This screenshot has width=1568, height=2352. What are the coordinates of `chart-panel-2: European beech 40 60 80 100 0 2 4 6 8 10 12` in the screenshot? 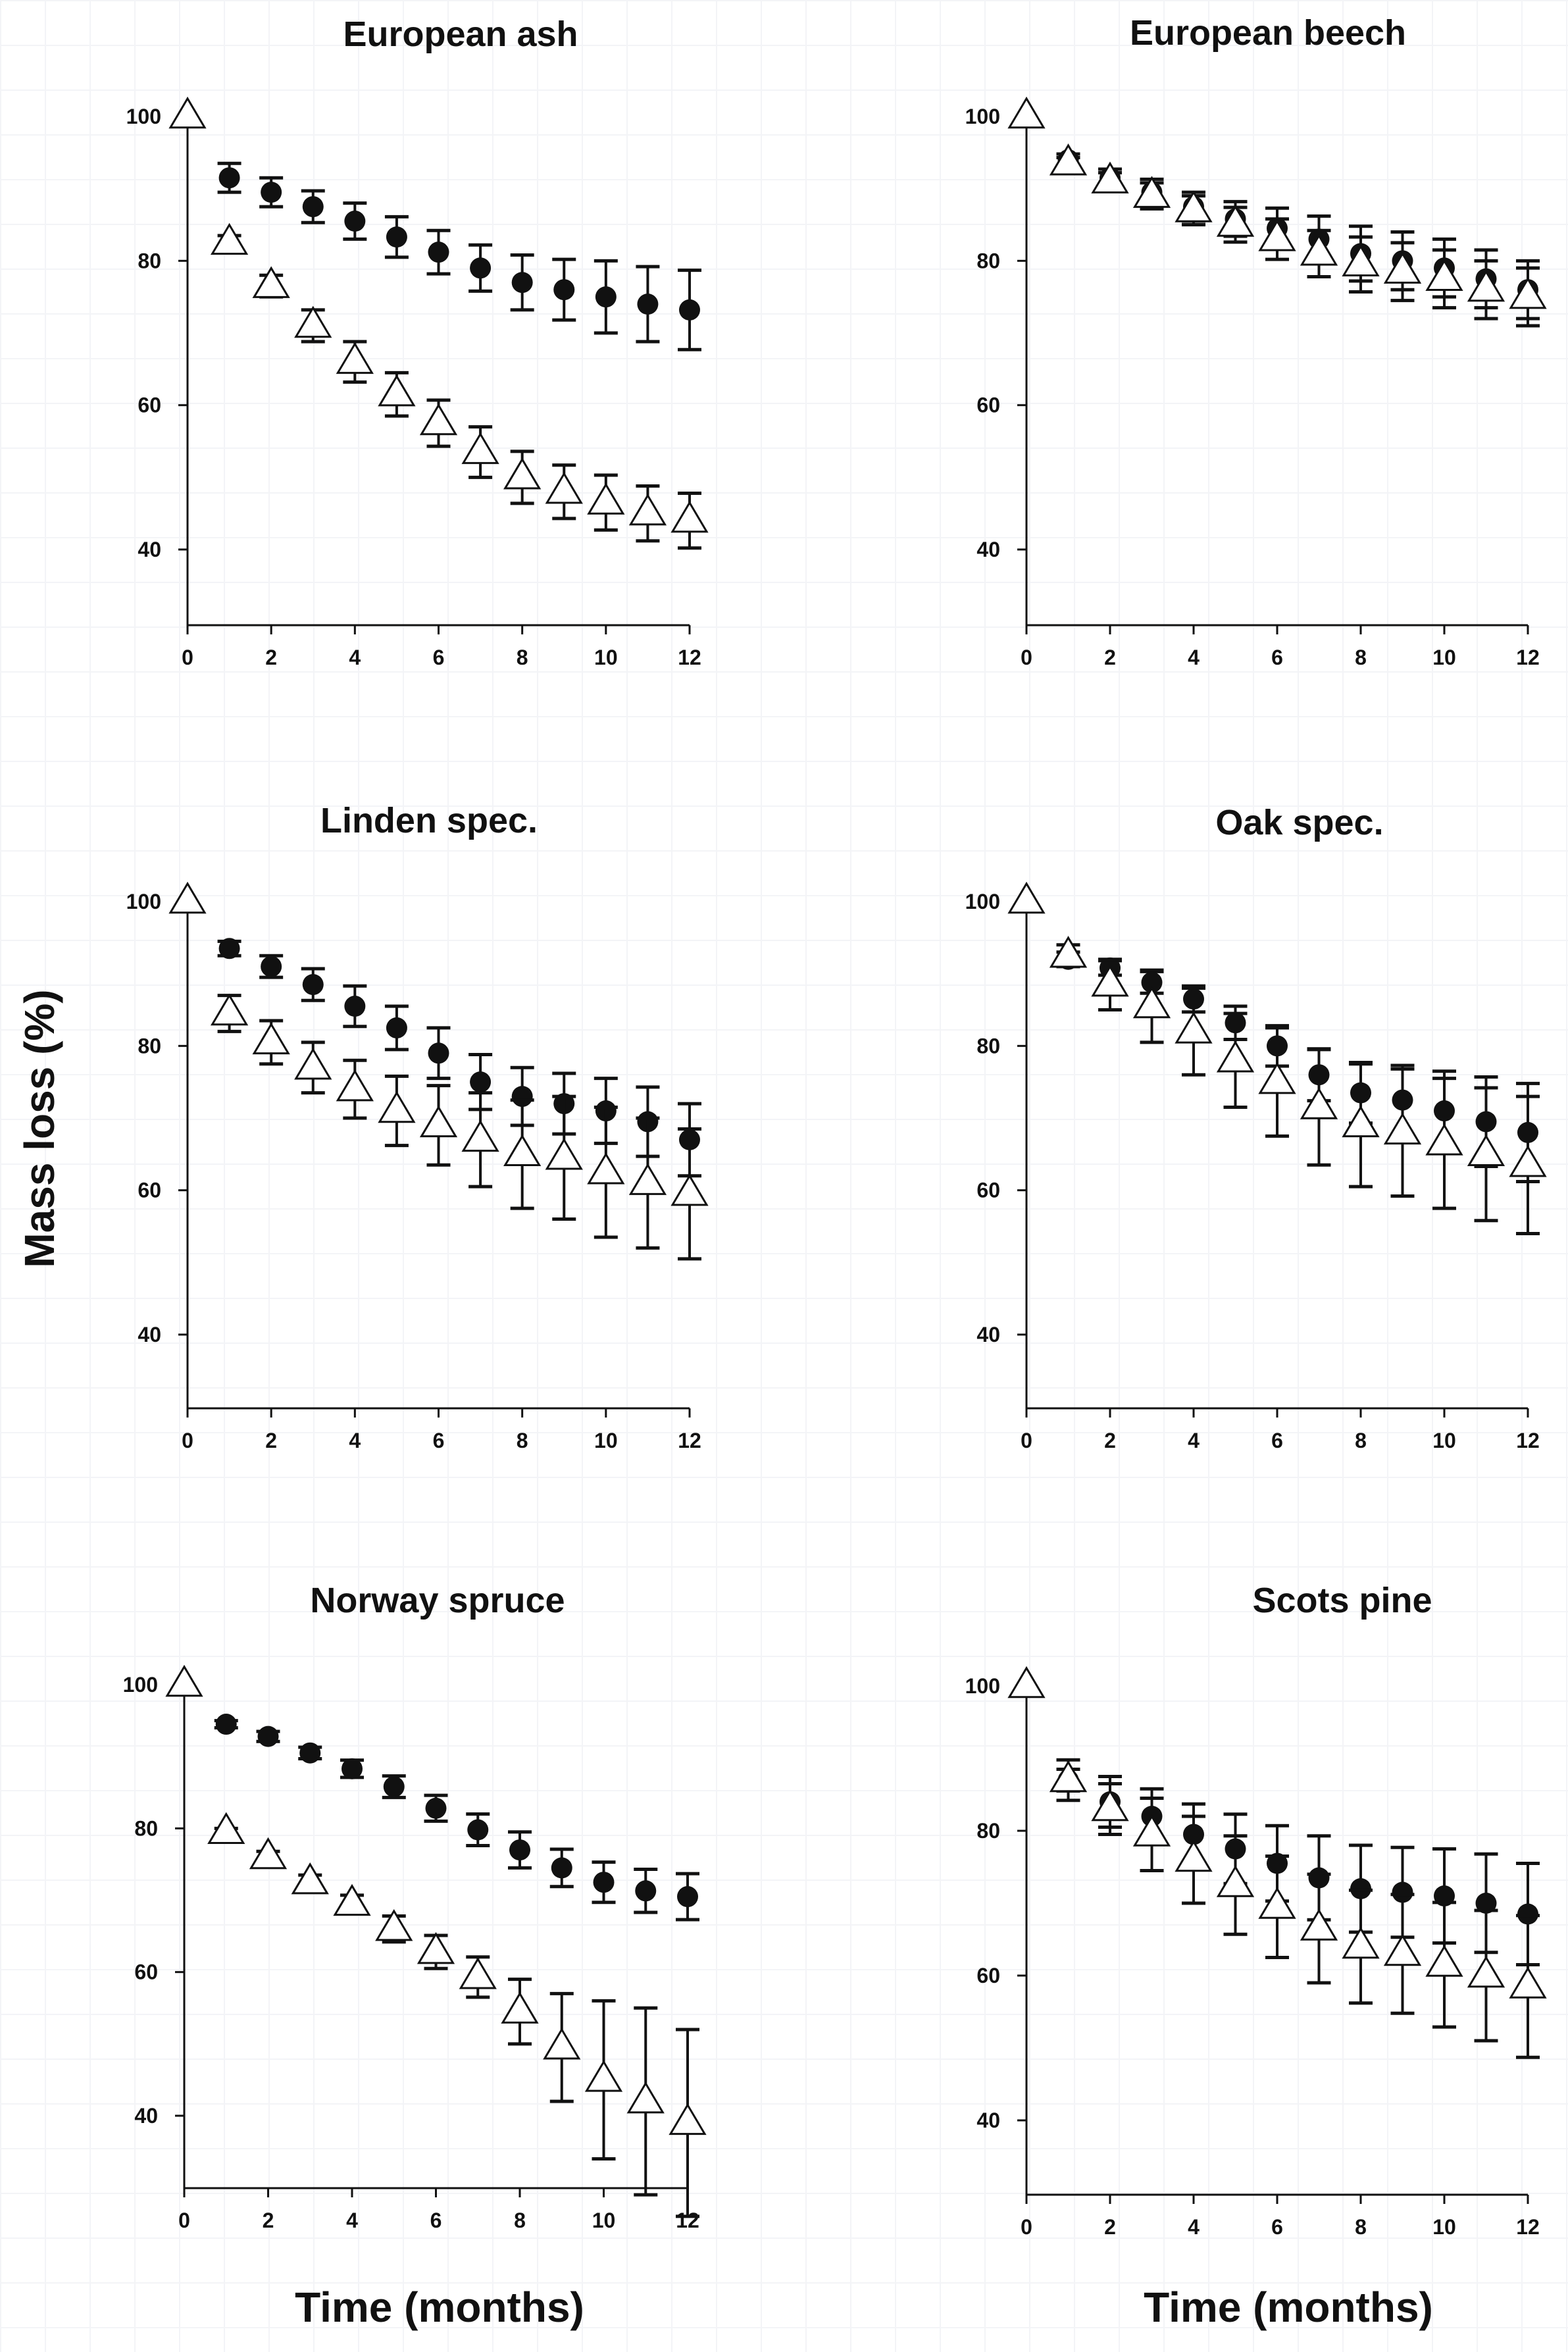 It's located at (1256, 341).